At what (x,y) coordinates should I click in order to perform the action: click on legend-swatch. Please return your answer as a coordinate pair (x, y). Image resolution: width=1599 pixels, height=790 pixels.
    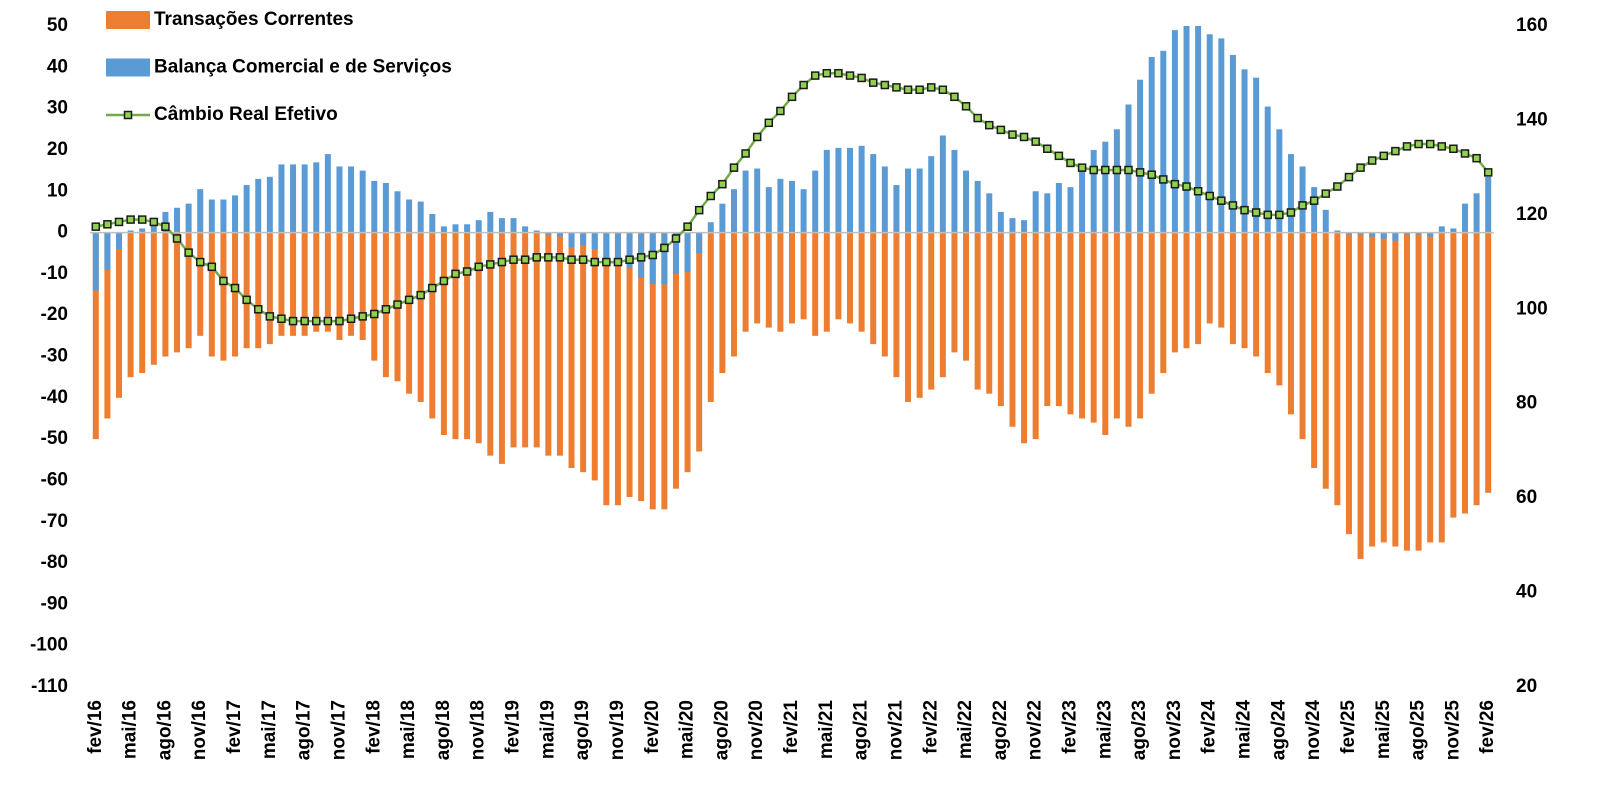
    Looking at the image, I should click on (128, 67).